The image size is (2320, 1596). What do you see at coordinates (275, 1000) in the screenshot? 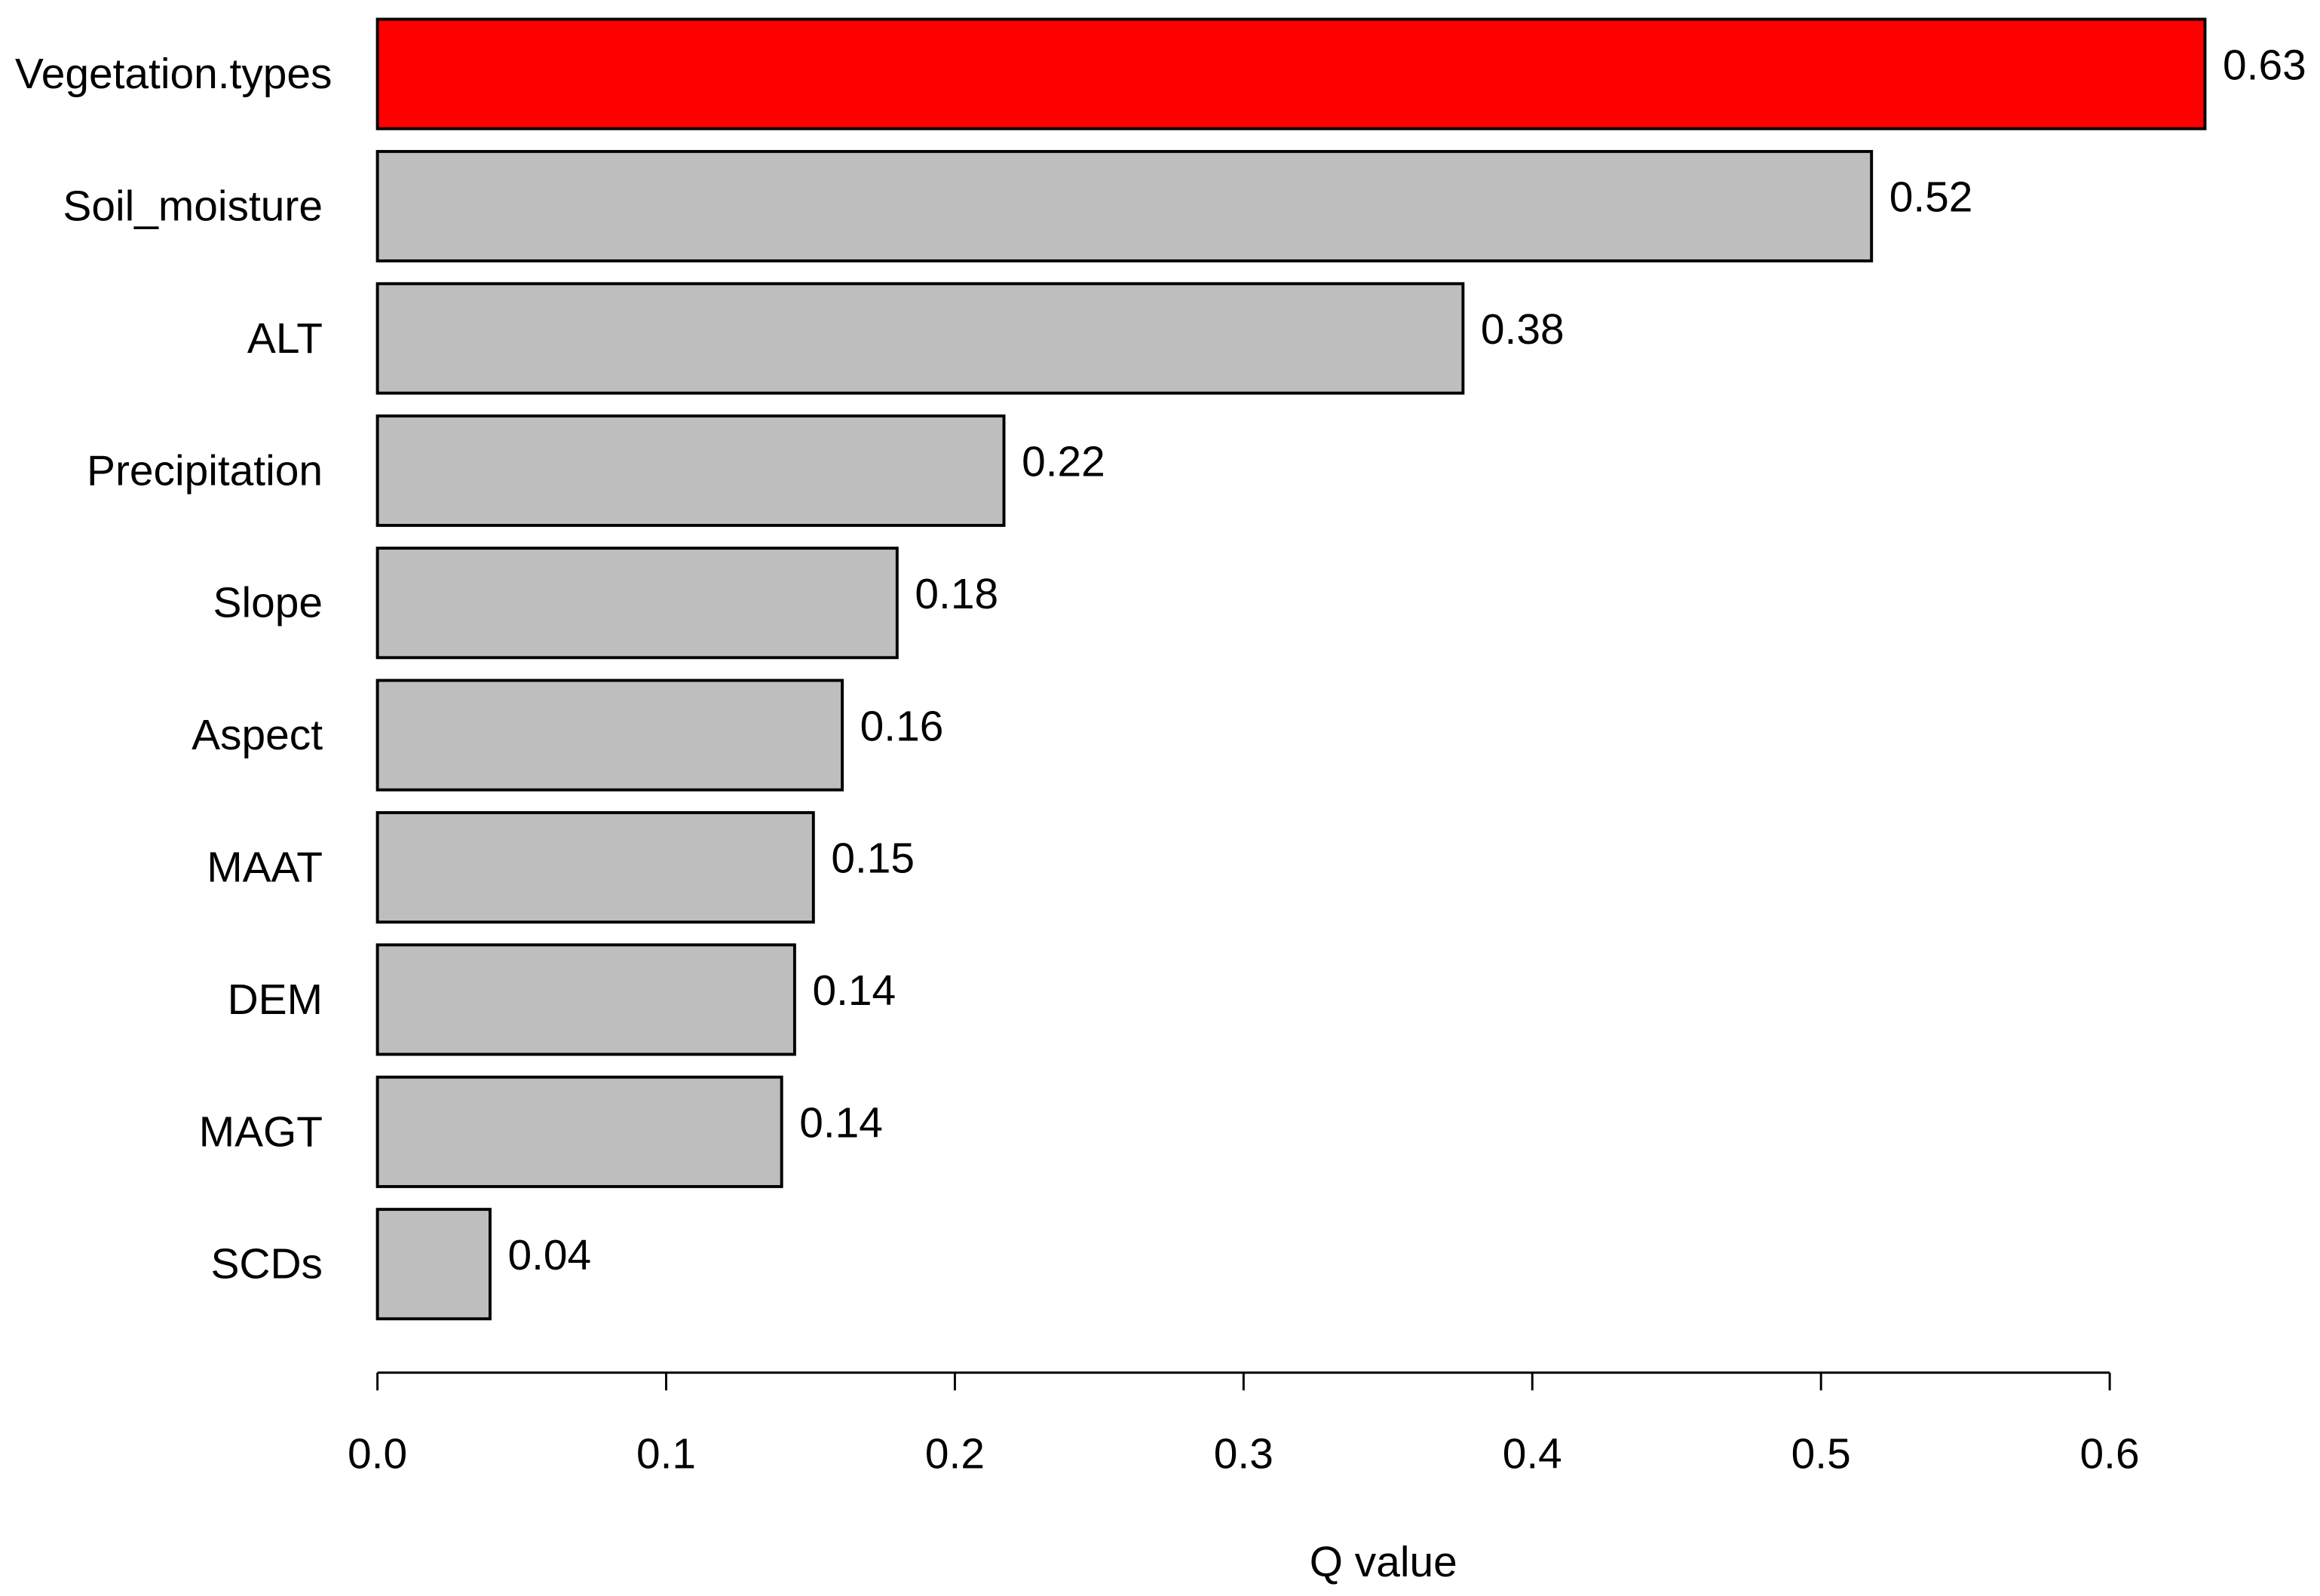
I see `category-label: DEM` at bounding box center [275, 1000].